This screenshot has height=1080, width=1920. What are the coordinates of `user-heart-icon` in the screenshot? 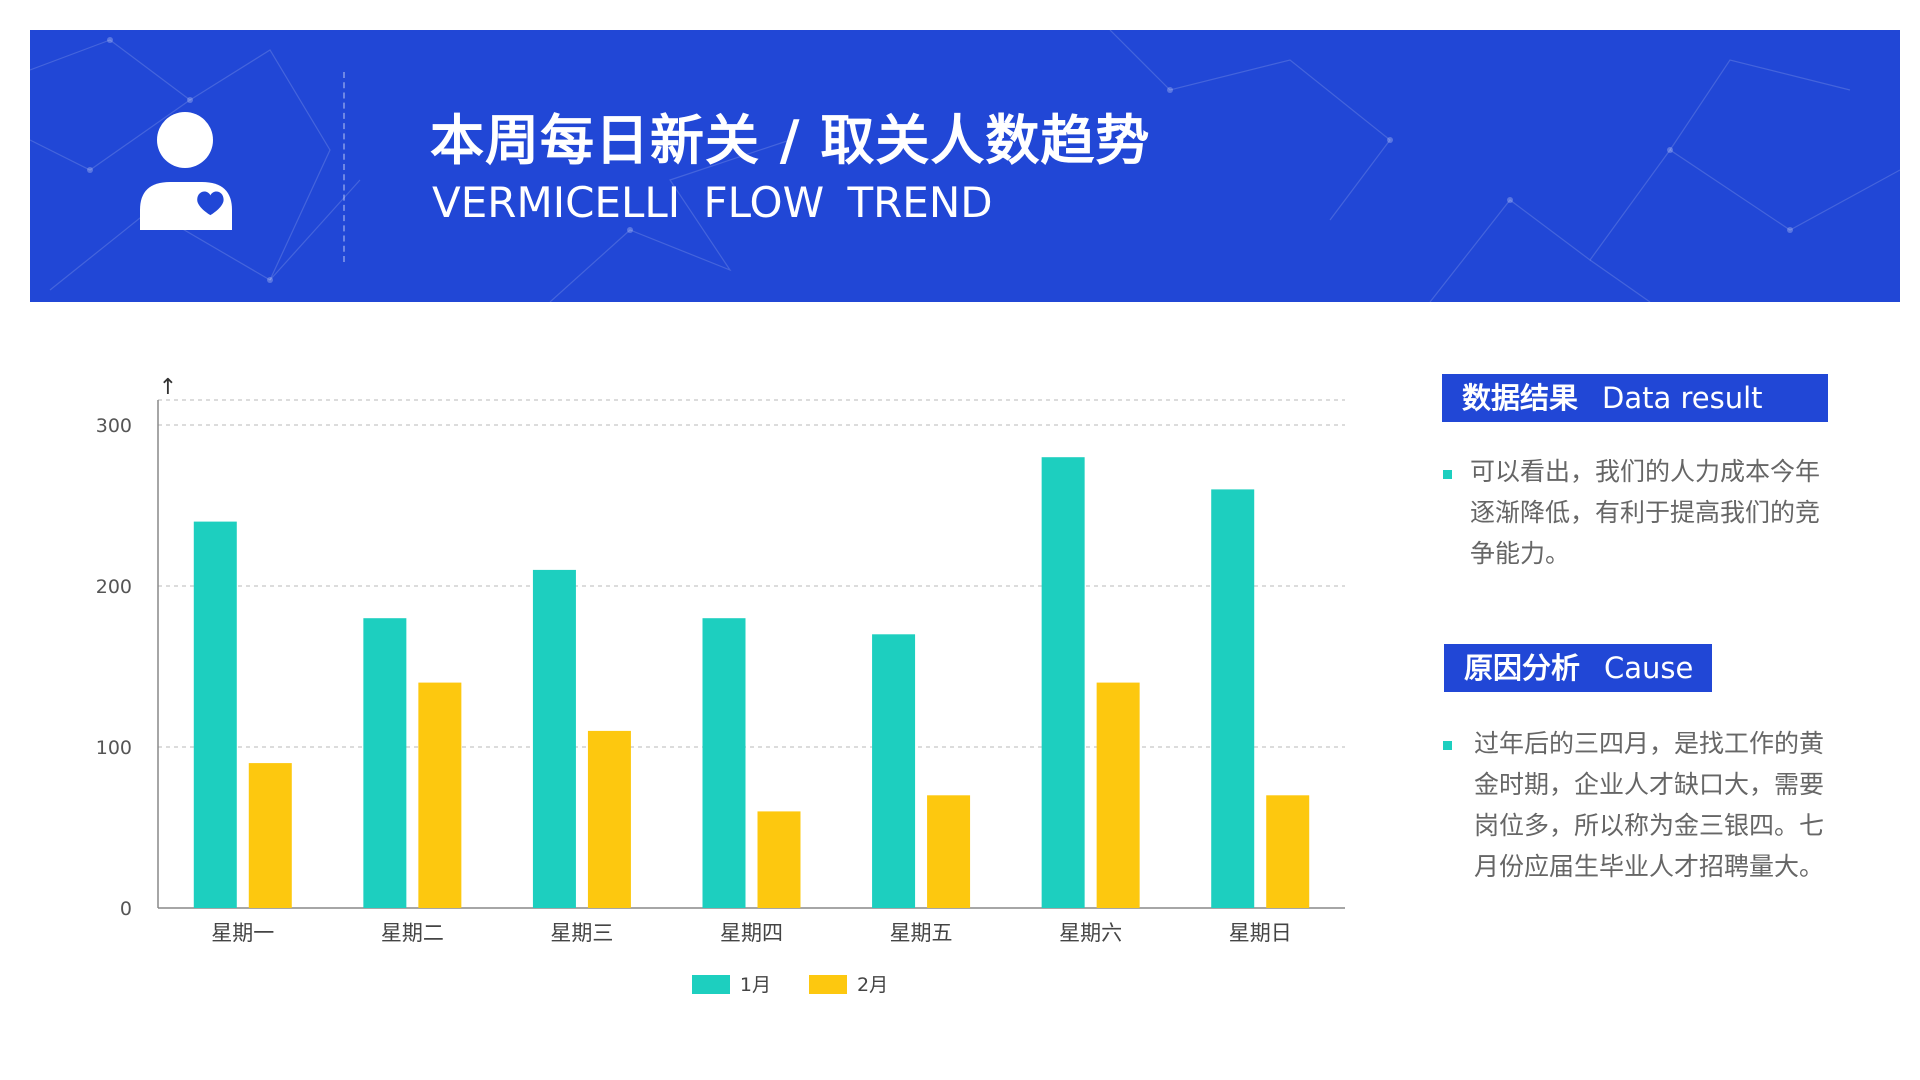 It's located at (186, 171).